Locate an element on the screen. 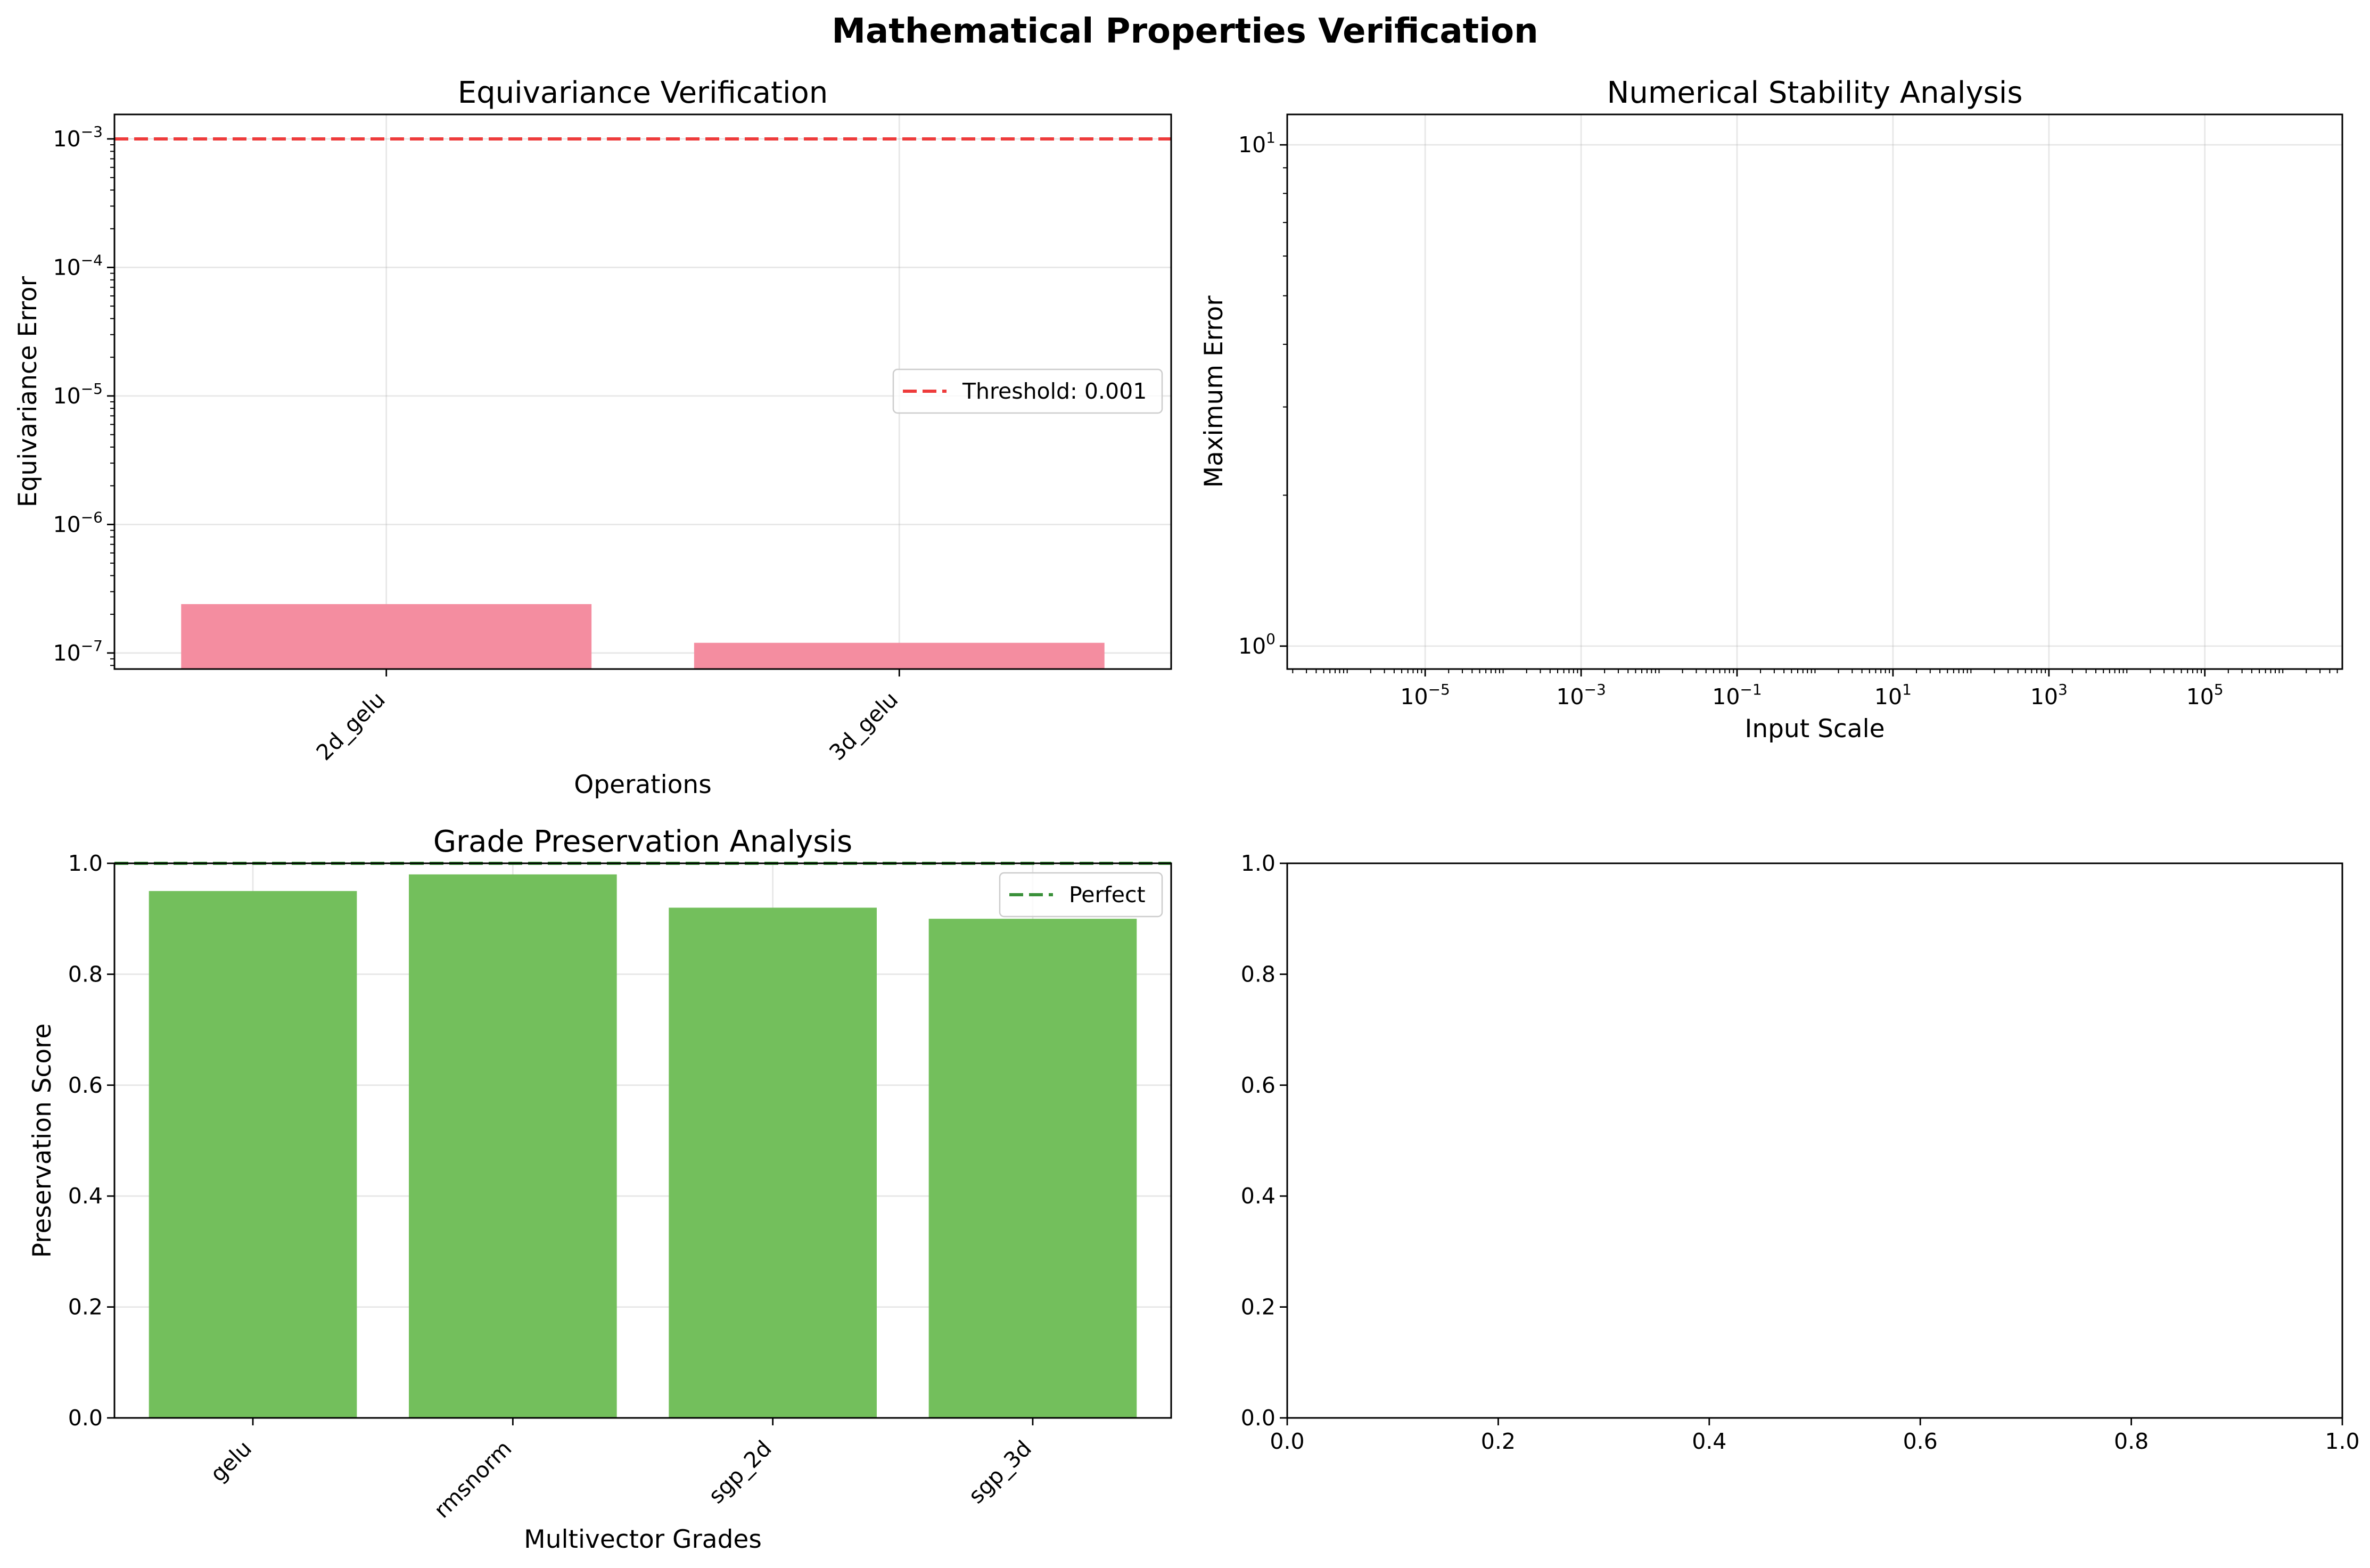  panel-title: Numerical Stability Analysis is located at coordinates (1815, 93).